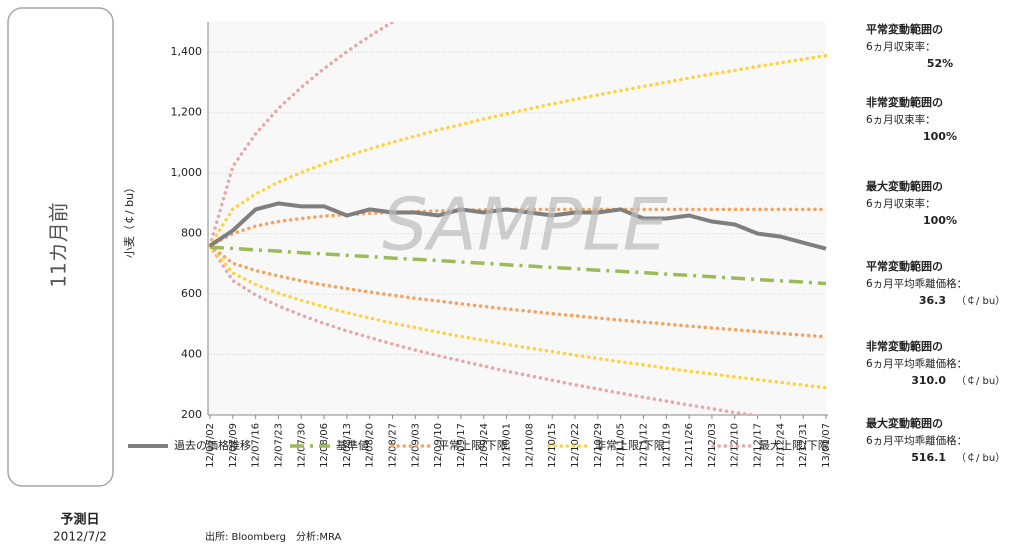  Describe the element at coordinates (59, 244) in the screenshot. I see `sidebar-label: 11カ月前` at that location.